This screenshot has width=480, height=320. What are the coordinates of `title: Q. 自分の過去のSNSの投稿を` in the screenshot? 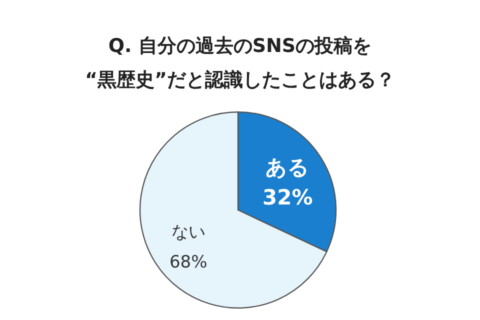 It's located at (240, 46).